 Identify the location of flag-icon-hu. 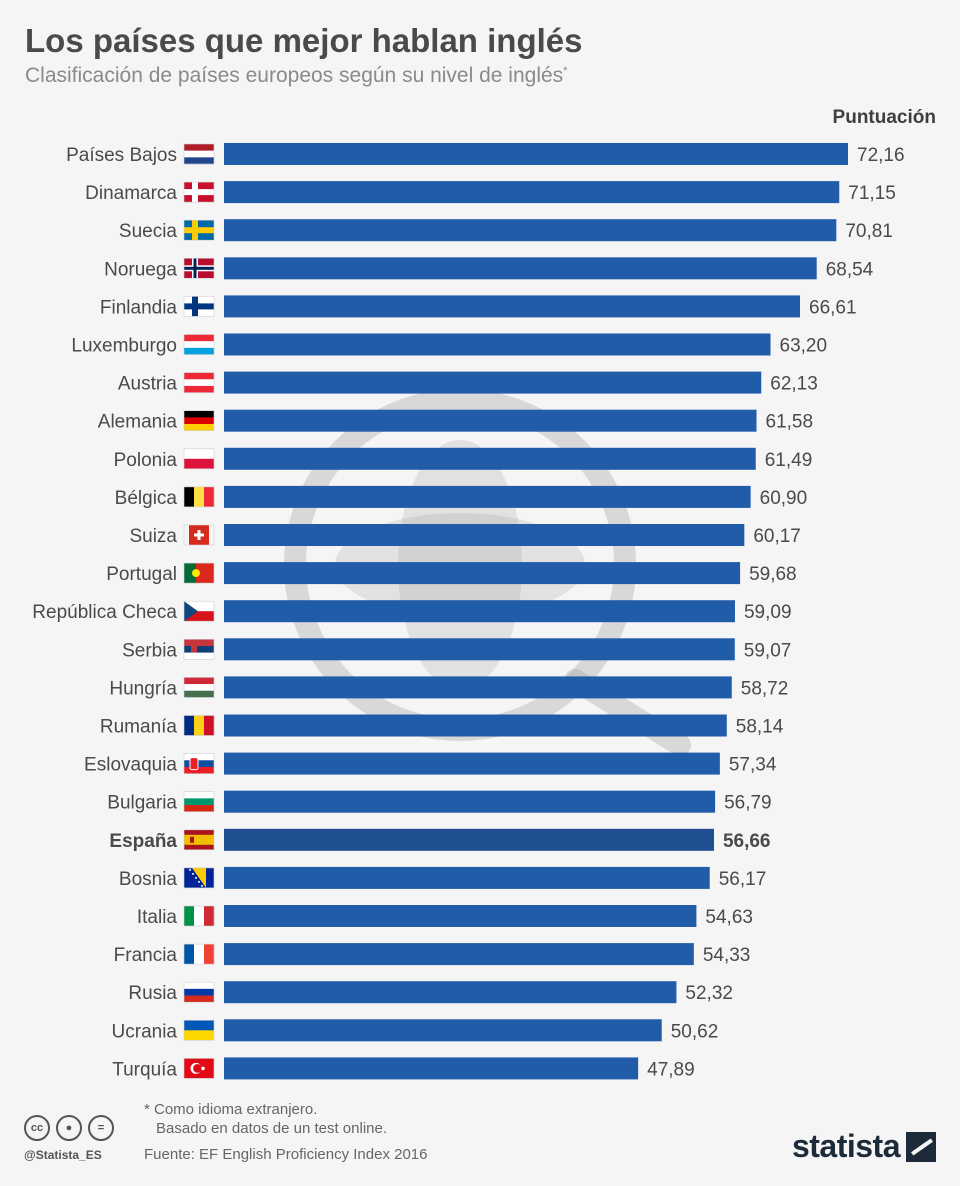
(199, 687).